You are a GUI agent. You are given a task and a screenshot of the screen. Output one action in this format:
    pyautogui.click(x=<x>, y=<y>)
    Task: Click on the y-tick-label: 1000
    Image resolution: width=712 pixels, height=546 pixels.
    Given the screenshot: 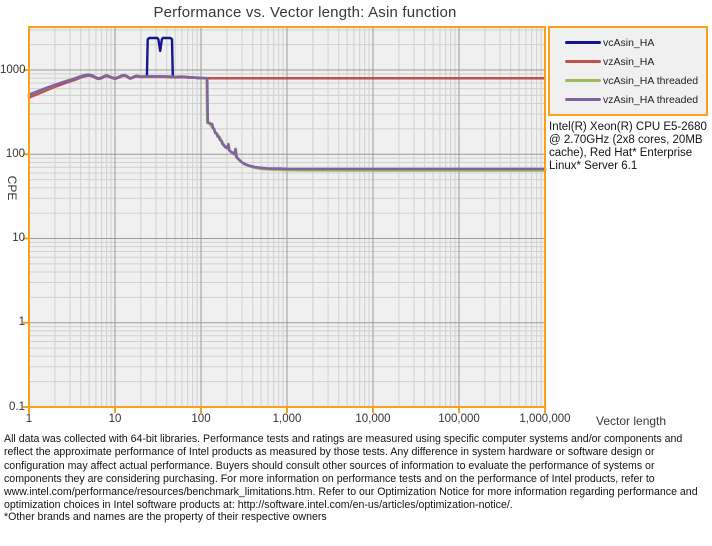 What is the action you would take?
    pyautogui.click(x=13, y=69)
    